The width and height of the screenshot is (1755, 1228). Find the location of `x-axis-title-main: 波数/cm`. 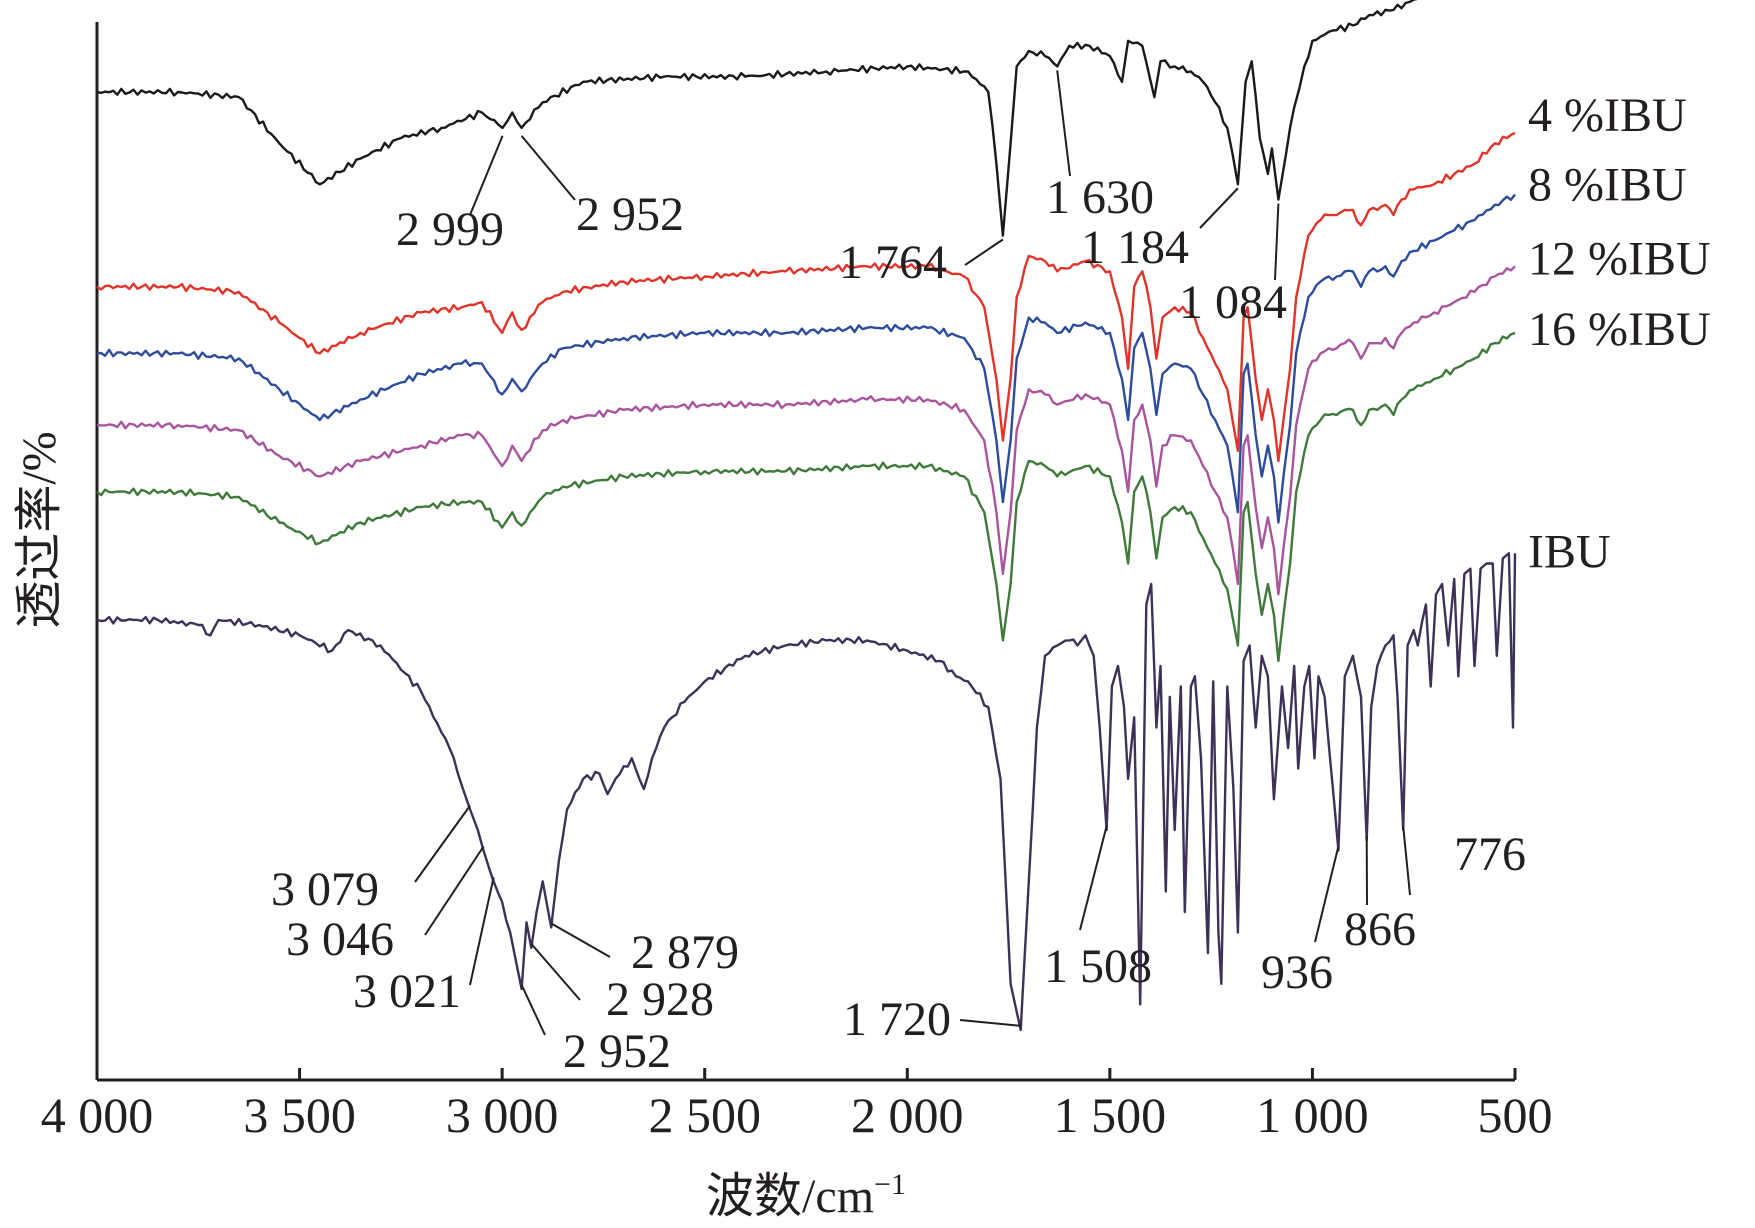

x-axis-title-main: 波数/cm is located at coordinates (790, 1196).